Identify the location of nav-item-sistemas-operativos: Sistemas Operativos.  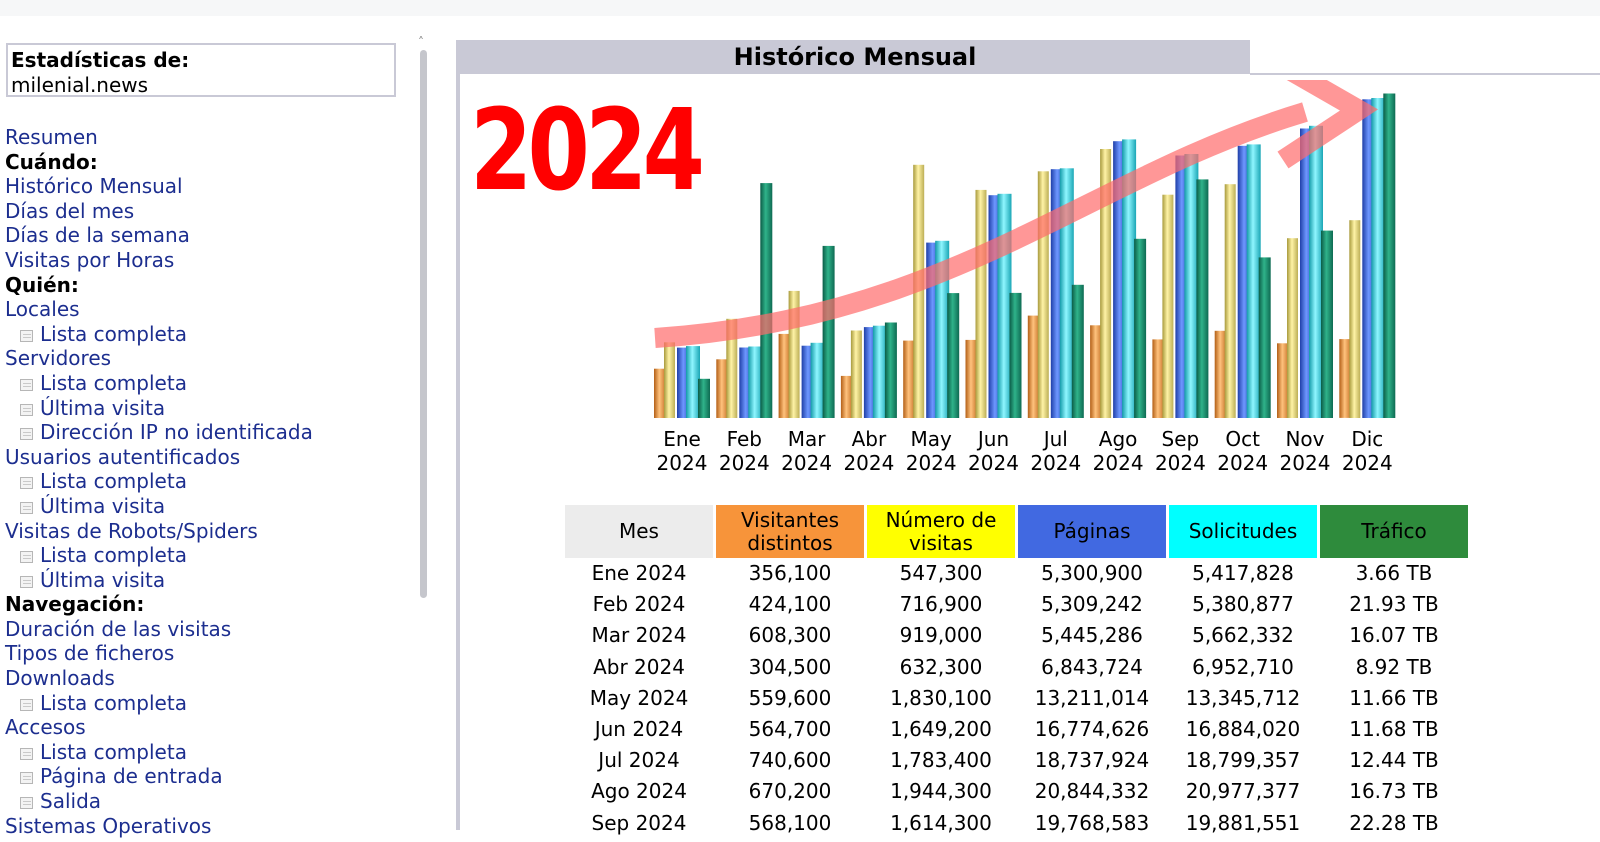
(210, 826).